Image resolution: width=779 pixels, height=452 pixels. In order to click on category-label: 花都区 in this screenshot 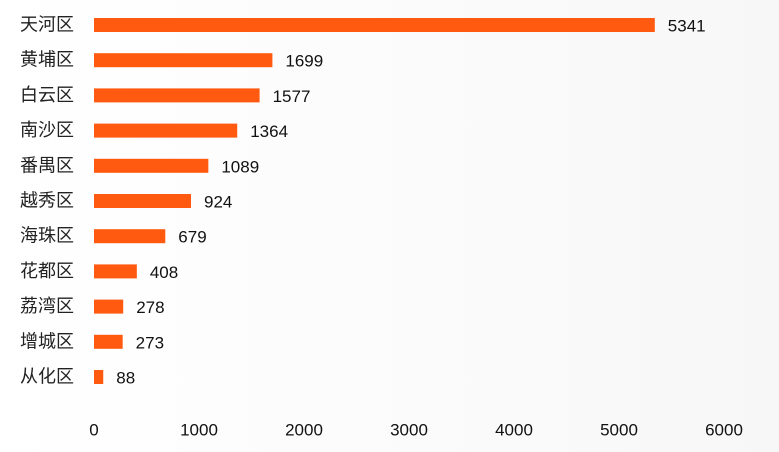, I will do `click(47, 271)`.